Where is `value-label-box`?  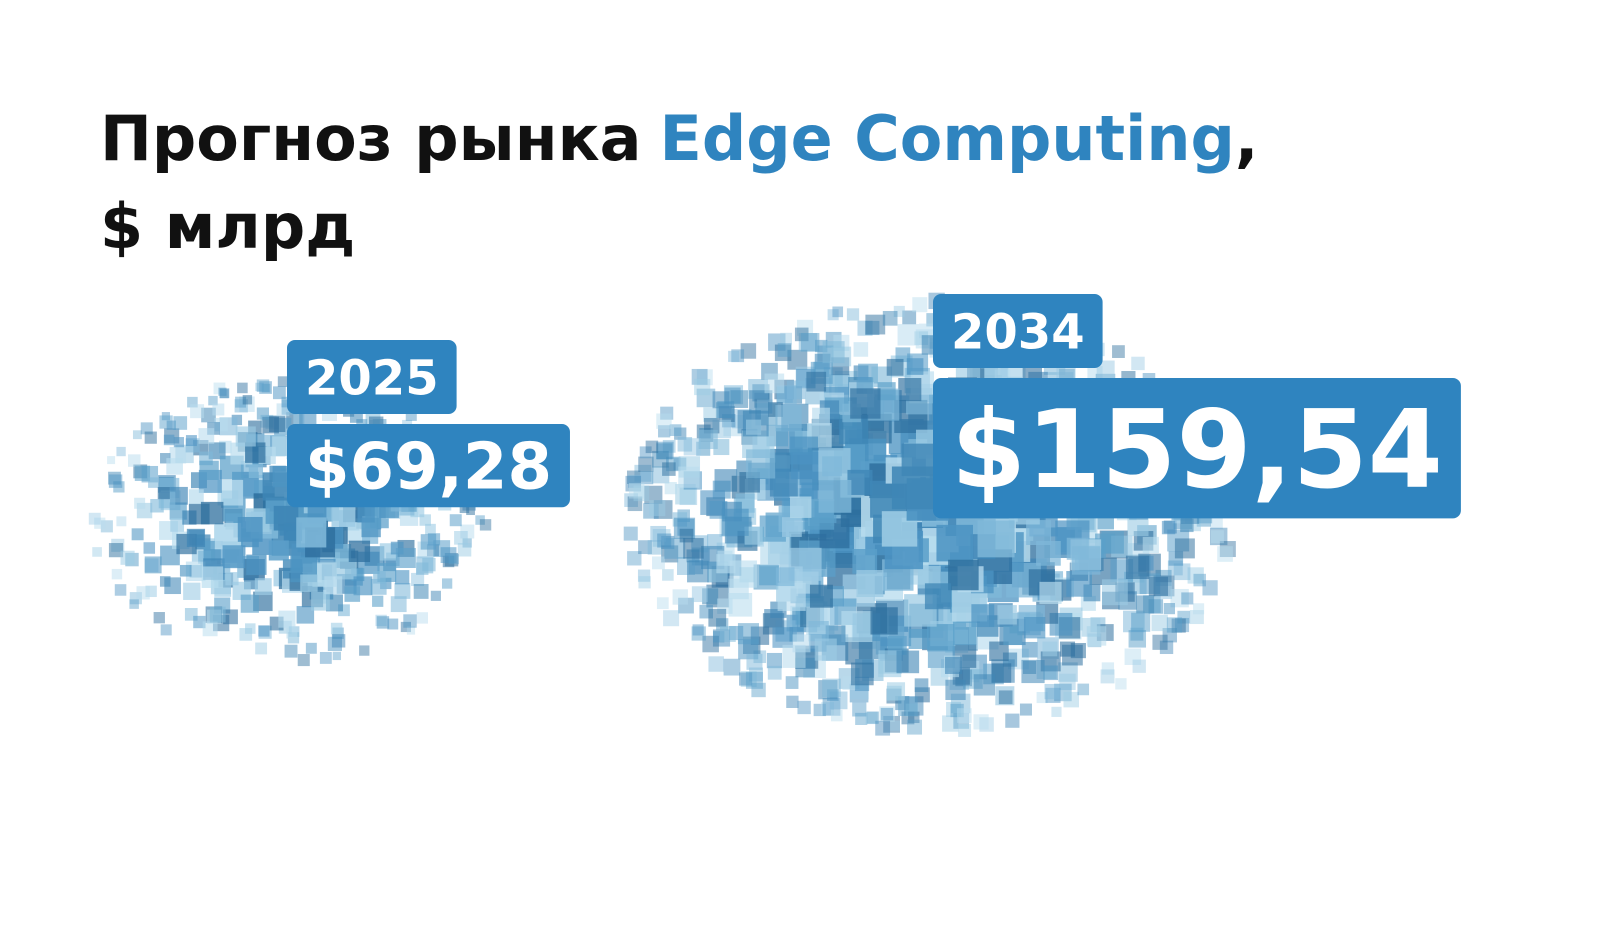
value-label-box is located at coordinates (1197, 448).